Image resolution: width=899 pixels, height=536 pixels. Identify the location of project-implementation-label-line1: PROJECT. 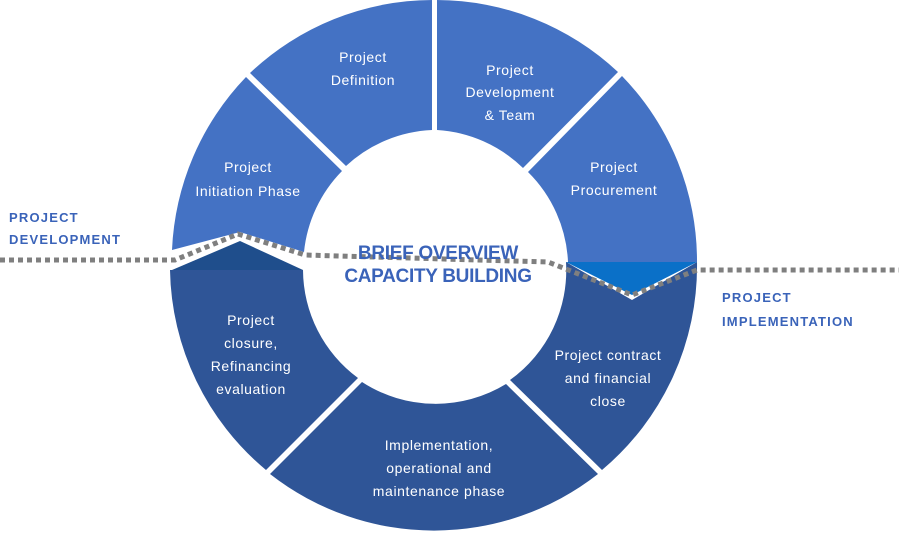
(757, 297).